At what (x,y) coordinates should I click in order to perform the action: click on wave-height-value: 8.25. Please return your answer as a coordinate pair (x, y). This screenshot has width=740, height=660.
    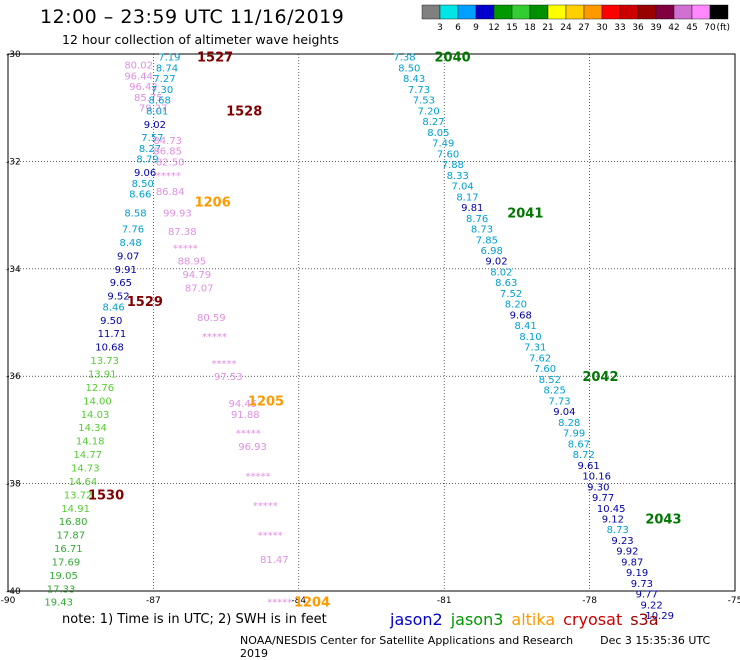
    Looking at the image, I should click on (555, 391).